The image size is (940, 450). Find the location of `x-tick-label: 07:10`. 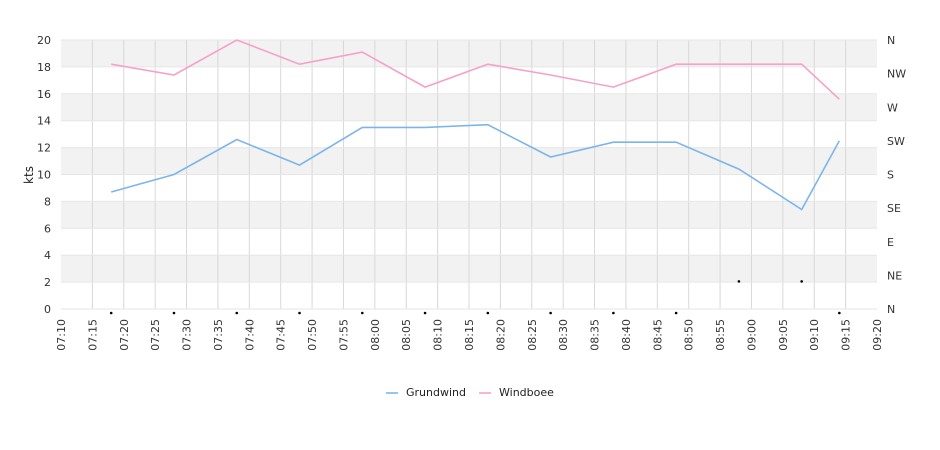

x-tick-label: 07:10 is located at coordinates (61, 335).